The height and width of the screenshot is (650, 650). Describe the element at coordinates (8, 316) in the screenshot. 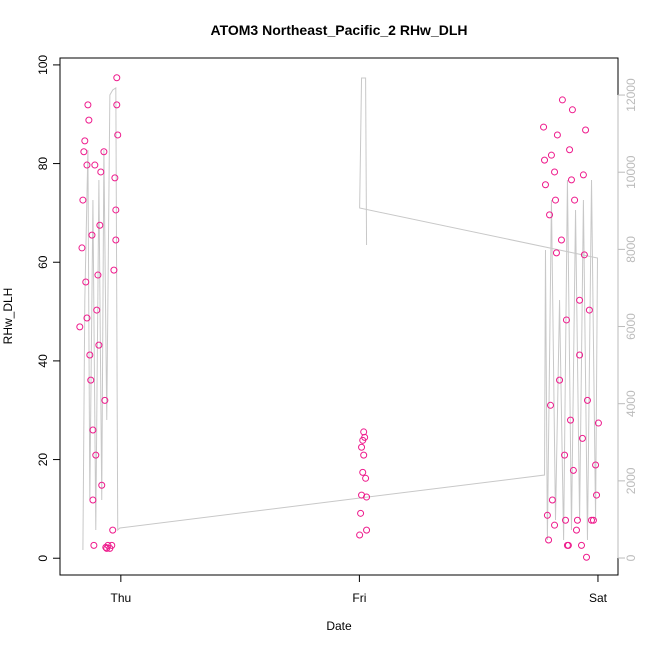

I see `y-axis-label: RHw_DLH` at that location.